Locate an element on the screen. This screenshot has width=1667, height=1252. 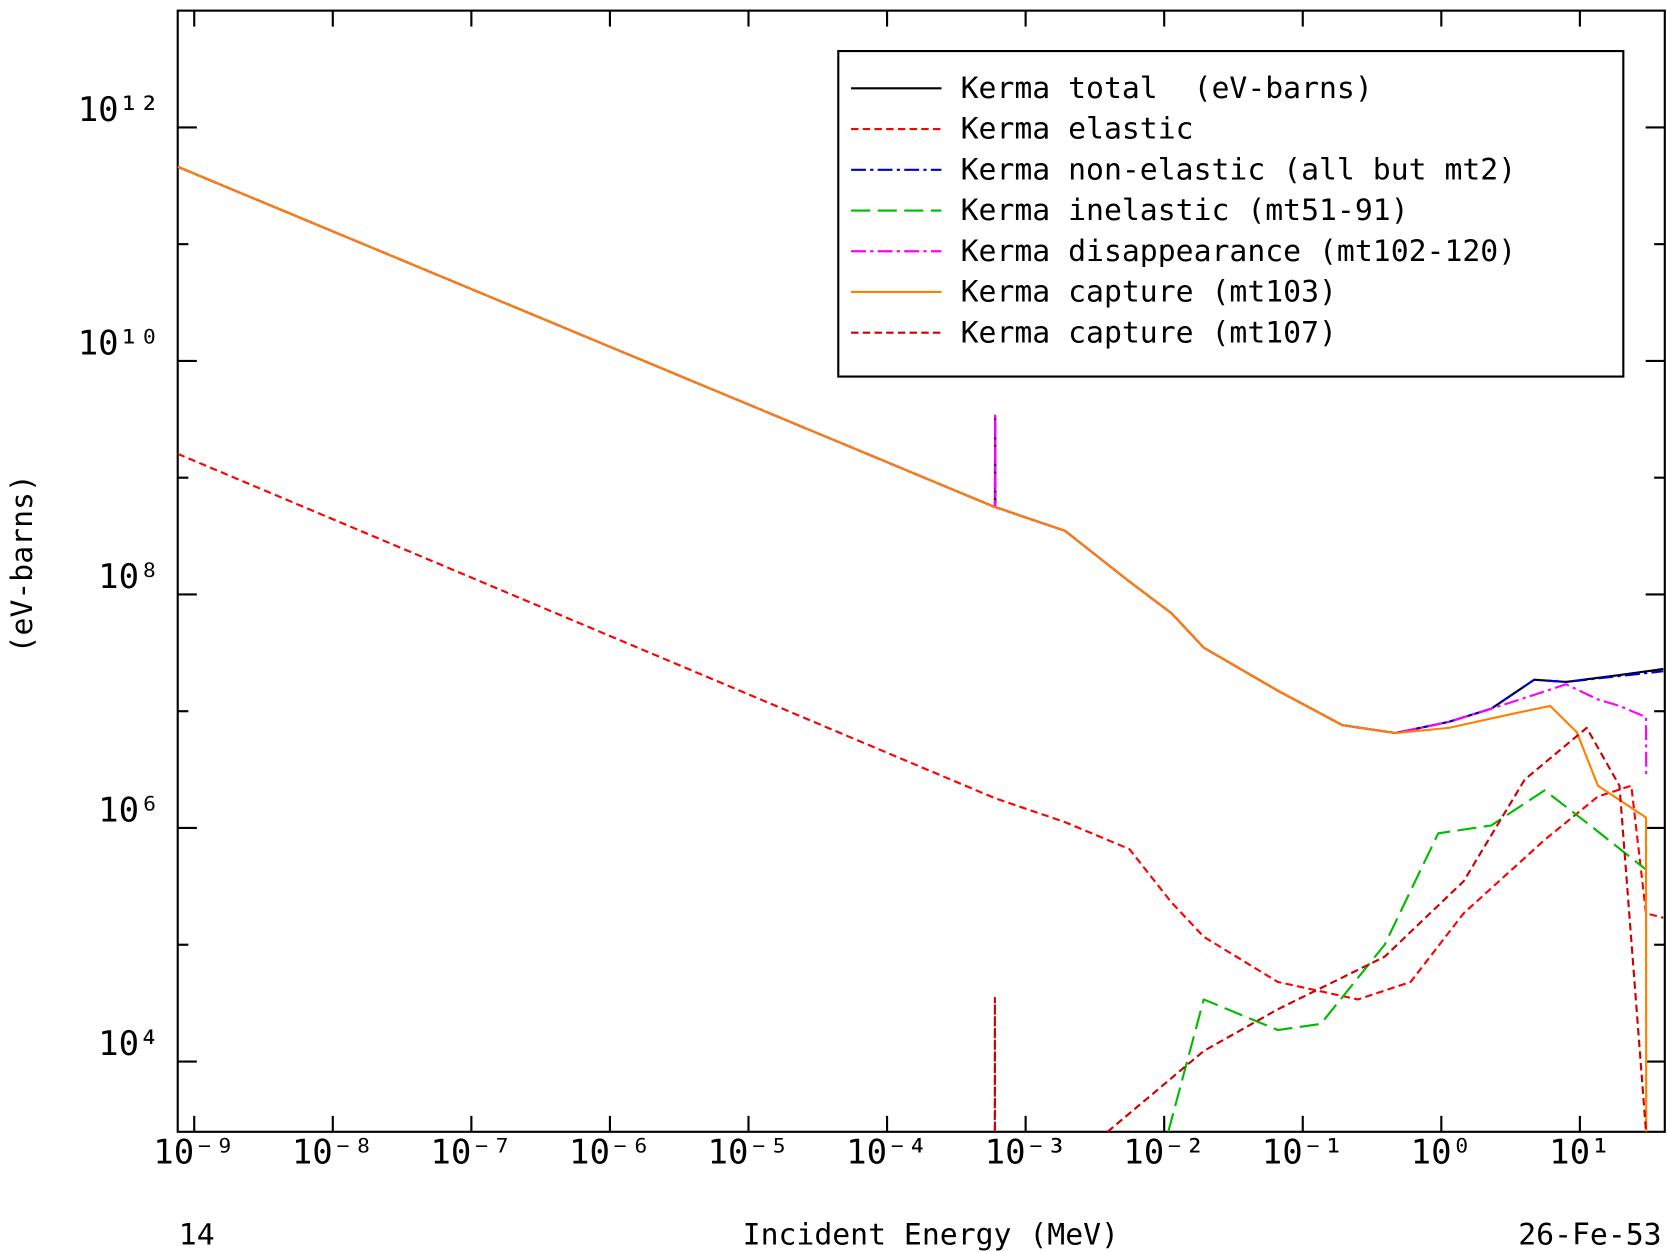
x-tick-label: 10⁻⁷ is located at coordinates (471, 1153).